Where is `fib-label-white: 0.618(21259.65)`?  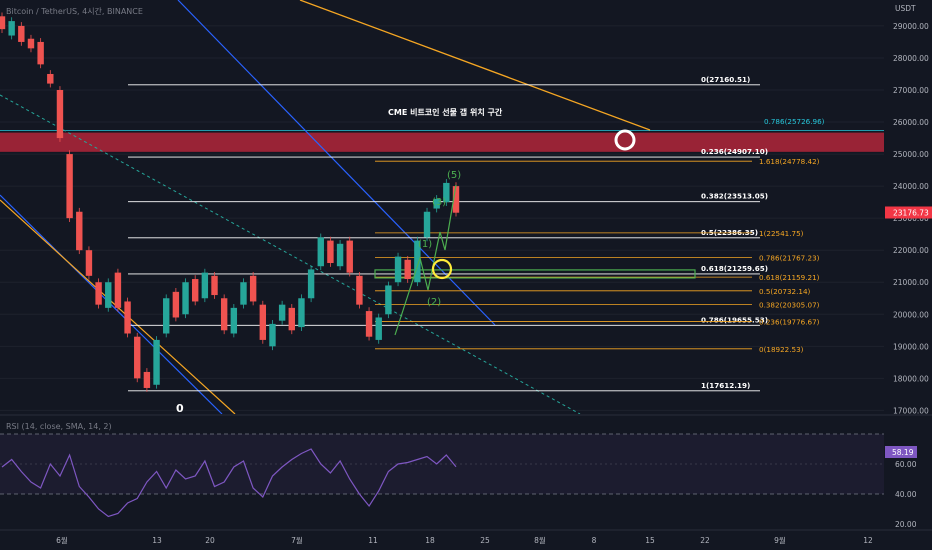
fib-label-white: 0.618(21259.65) is located at coordinates (734, 268).